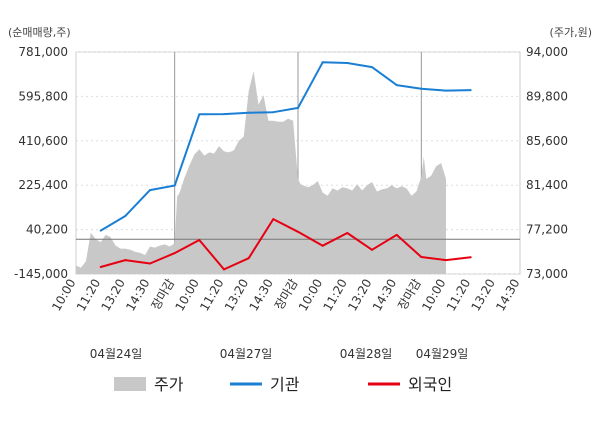 Image resolution: width=600 pixels, height=428 pixels. I want to click on right-tick-label: 94,000, so click(547, 52).